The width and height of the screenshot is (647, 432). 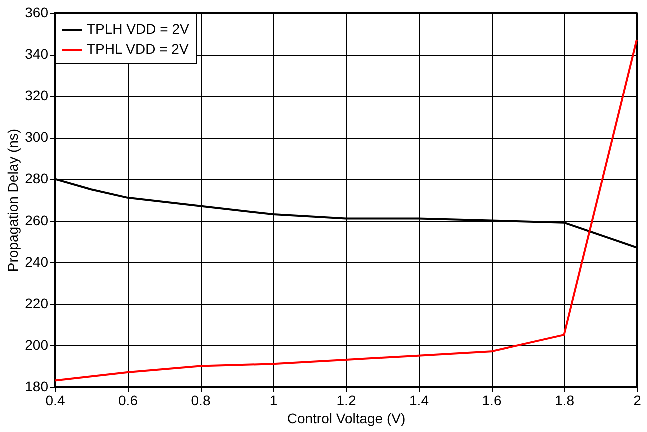 What do you see at coordinates (346, 418) in the screenshot?
I see `x-axis-title: Control Voltage (V)` at bounding box center [346, 418].